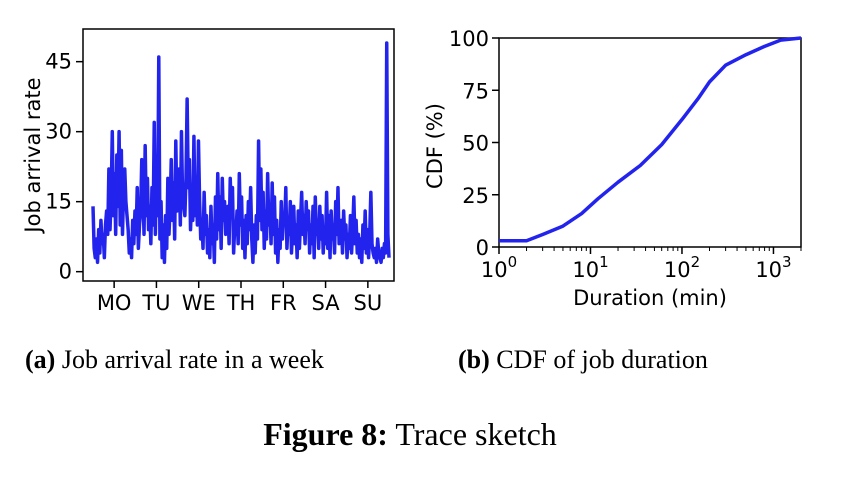  What do you see at coordinates (475, 196) in the screenshot?
I see `chart-b-y-tick-label: 25` at bounding box center [475, 196].